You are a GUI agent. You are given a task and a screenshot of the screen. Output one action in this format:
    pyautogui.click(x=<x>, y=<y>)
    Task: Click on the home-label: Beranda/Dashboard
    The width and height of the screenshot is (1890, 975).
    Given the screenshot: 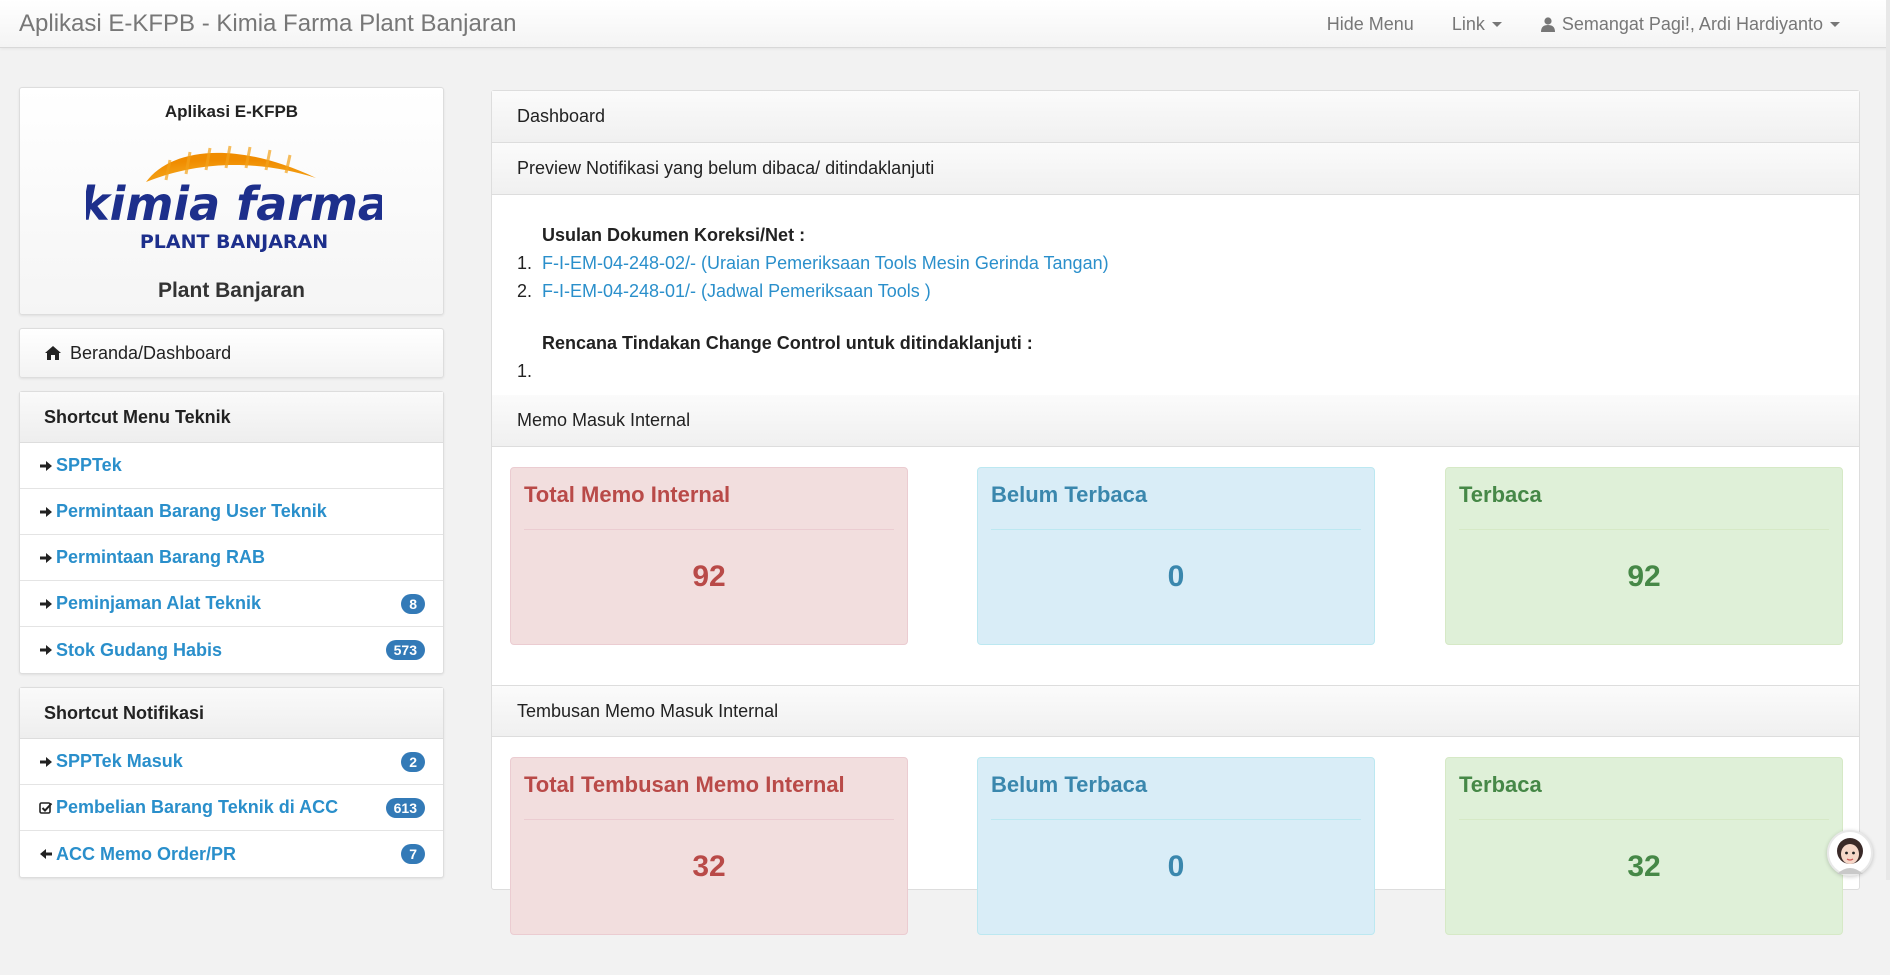 What is the action you would take?
    pyautogui.click(x=151, y=352)
    